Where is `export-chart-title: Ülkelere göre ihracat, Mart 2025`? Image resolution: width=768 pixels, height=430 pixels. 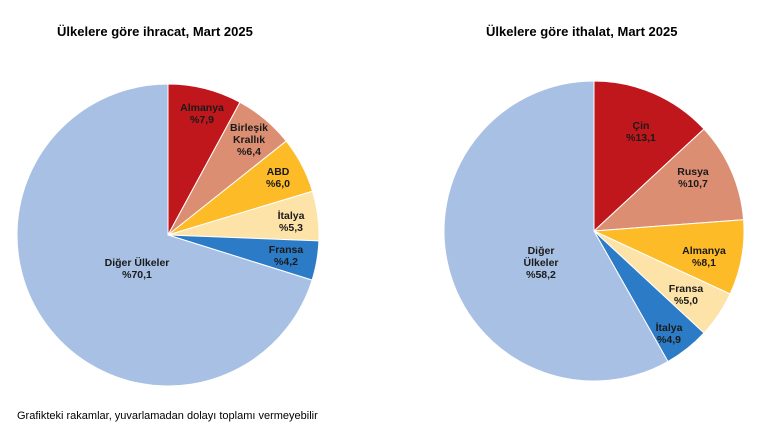 export-chart-title: Ülkelere göre ihracat, Mart 2025 is located at coordinates (155, 31).